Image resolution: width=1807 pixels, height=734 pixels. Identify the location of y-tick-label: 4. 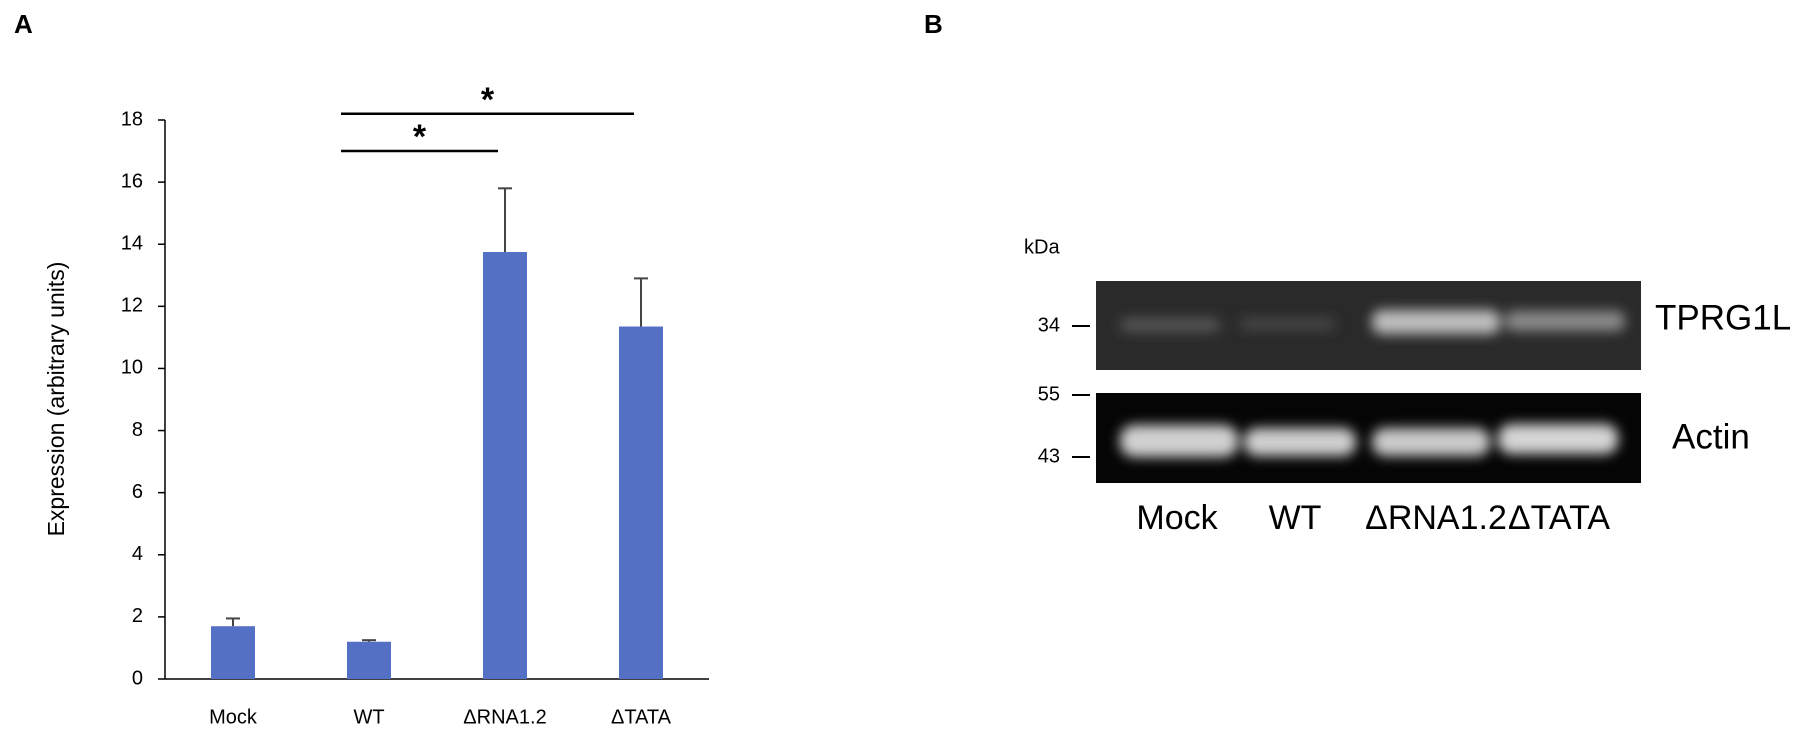
(137, 554).